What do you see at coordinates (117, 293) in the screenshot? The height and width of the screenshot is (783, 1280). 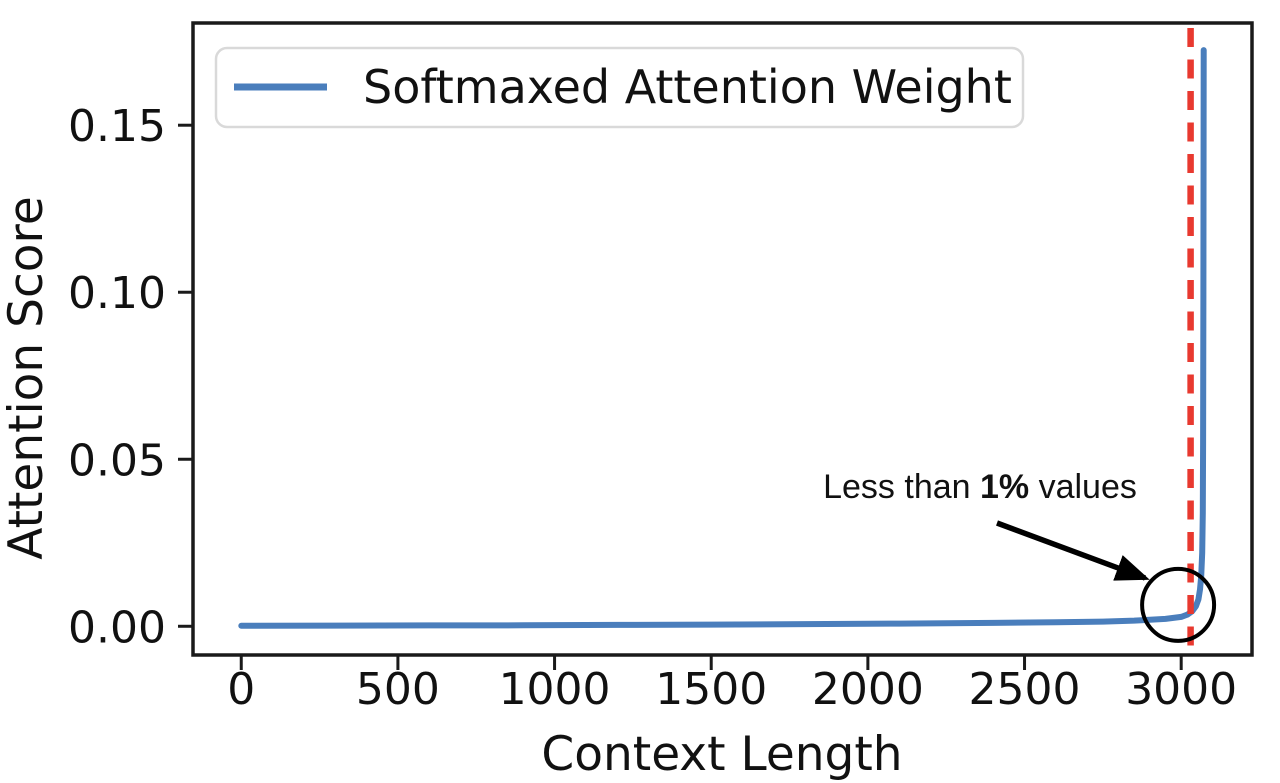 I see `y-tick-label: 0.10` at bounding box center [117, 293].